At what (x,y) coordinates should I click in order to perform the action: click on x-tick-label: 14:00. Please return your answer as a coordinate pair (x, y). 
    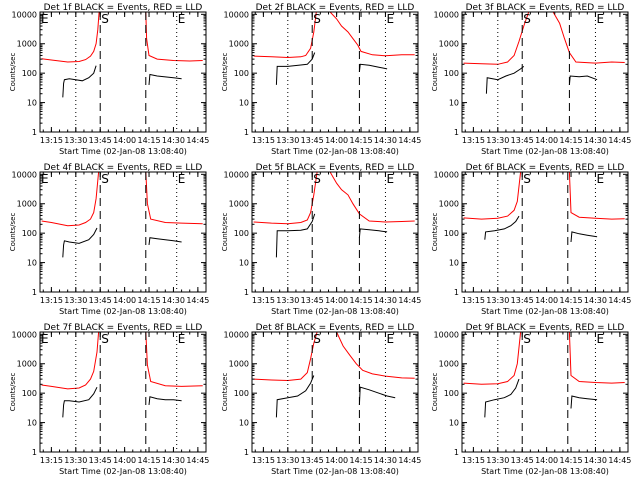
    Looking at the image, I should click on (336, 460).